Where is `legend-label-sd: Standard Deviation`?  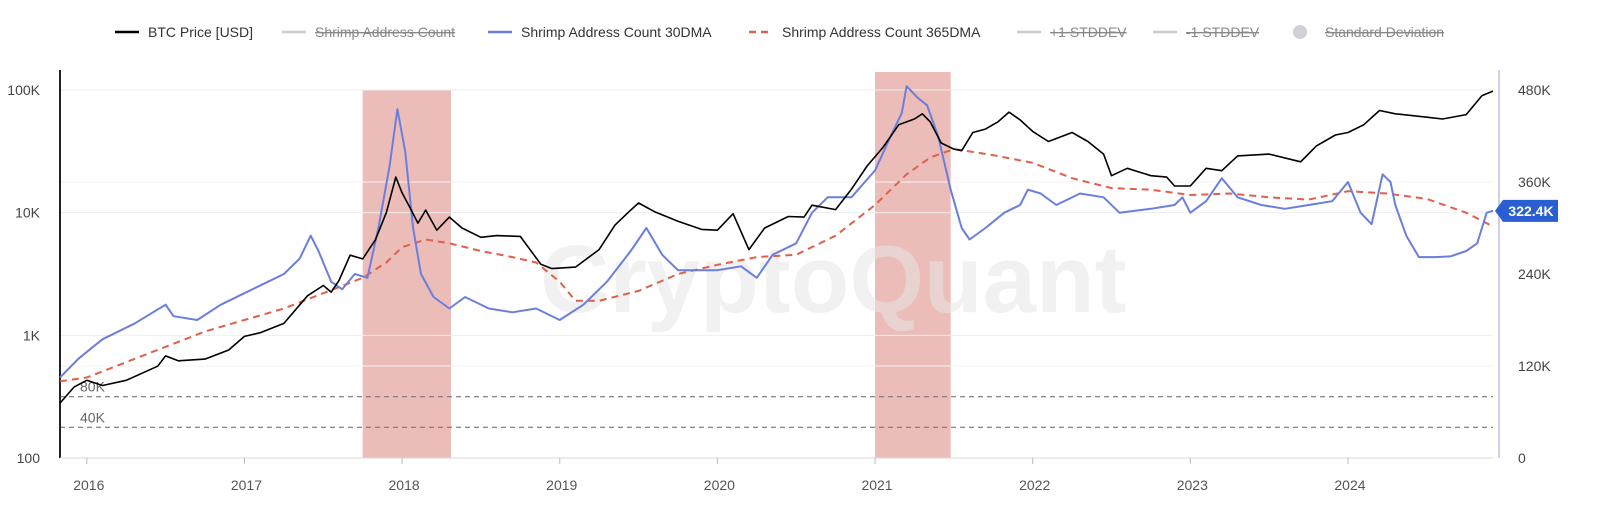
legend-label-sd: Standard Deviation is located at coordinates (1384, 32).